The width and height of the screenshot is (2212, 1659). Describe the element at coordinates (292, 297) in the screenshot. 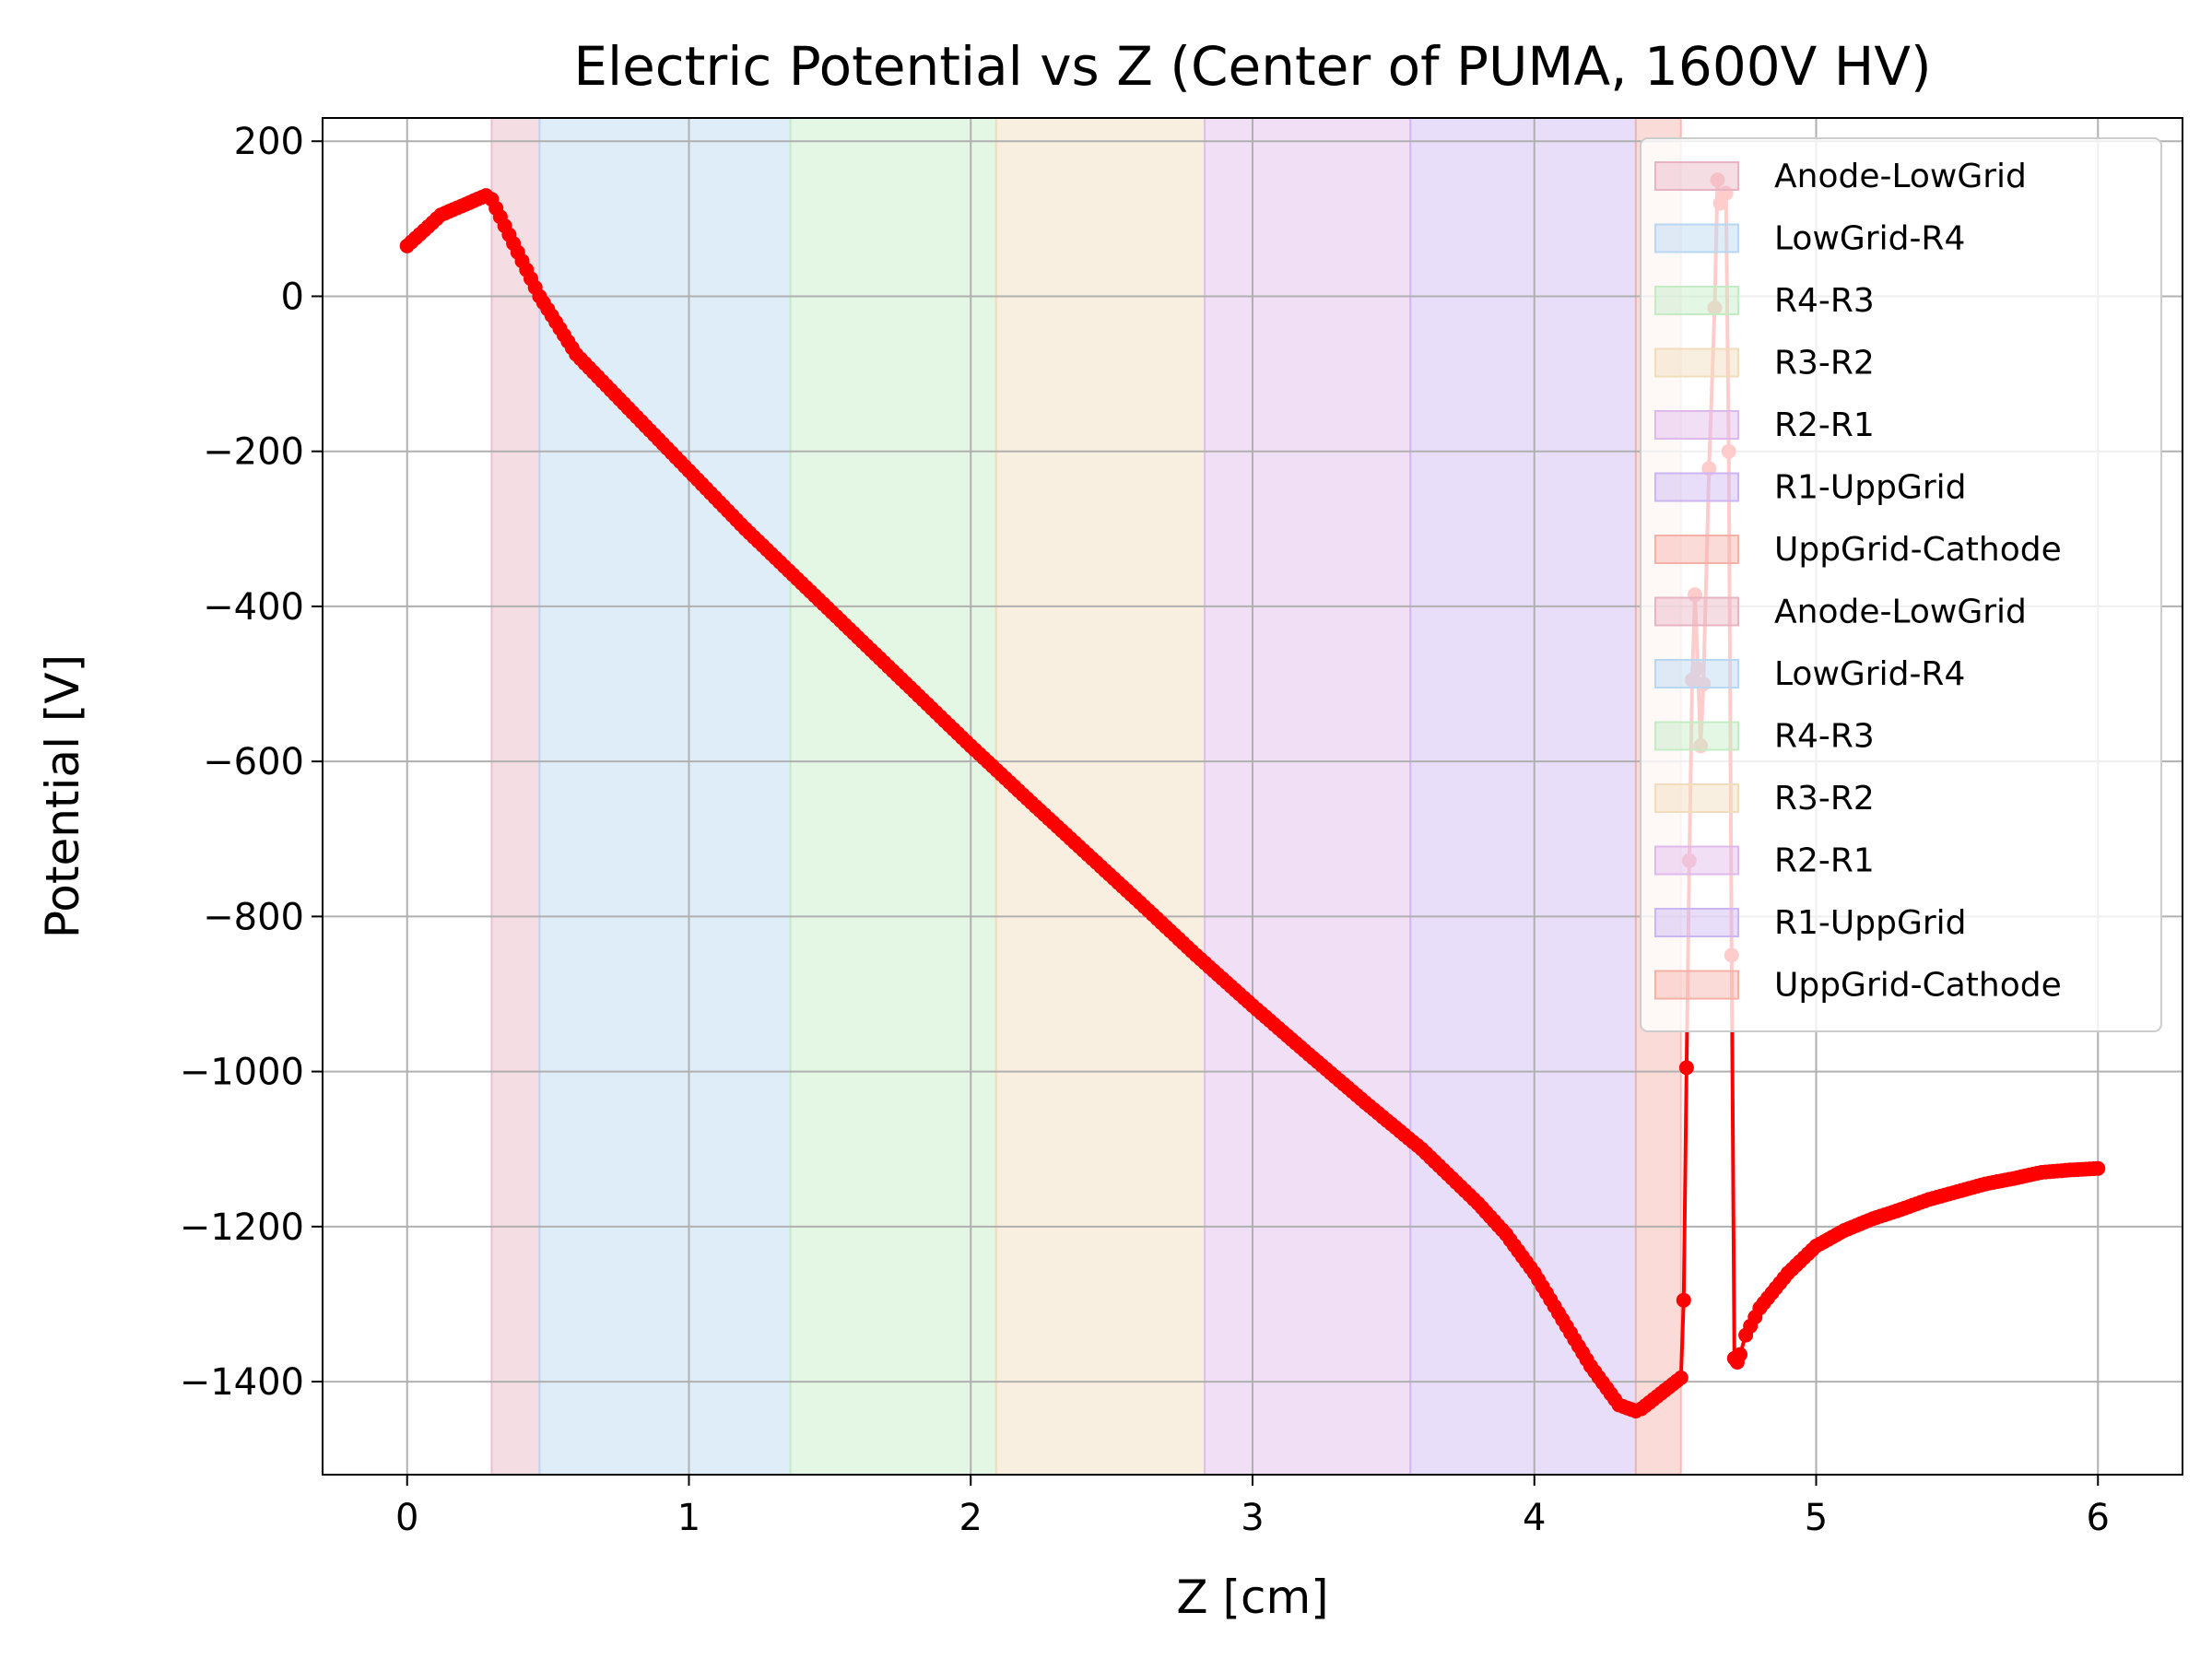

I see `y-tick-label: 0` at that location.